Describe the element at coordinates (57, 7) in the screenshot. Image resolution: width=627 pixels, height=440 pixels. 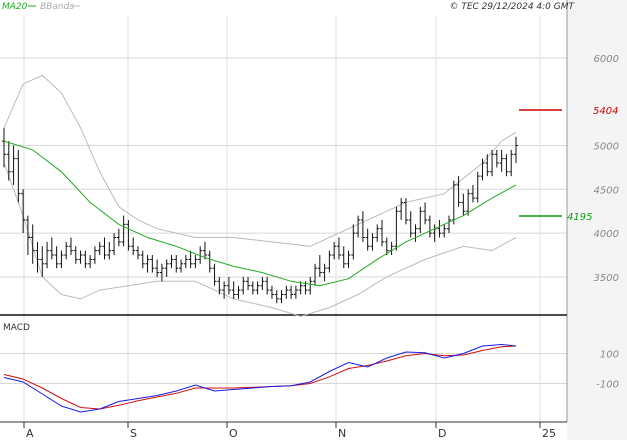
I see `legend-bbands: BBands` at that location.